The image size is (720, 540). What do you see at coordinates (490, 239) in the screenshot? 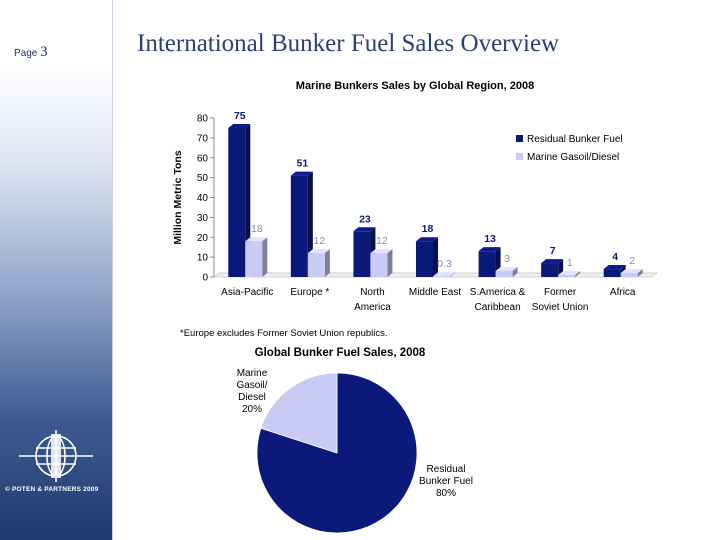
I see `data-label: 13` at bounding box center [490, 239].